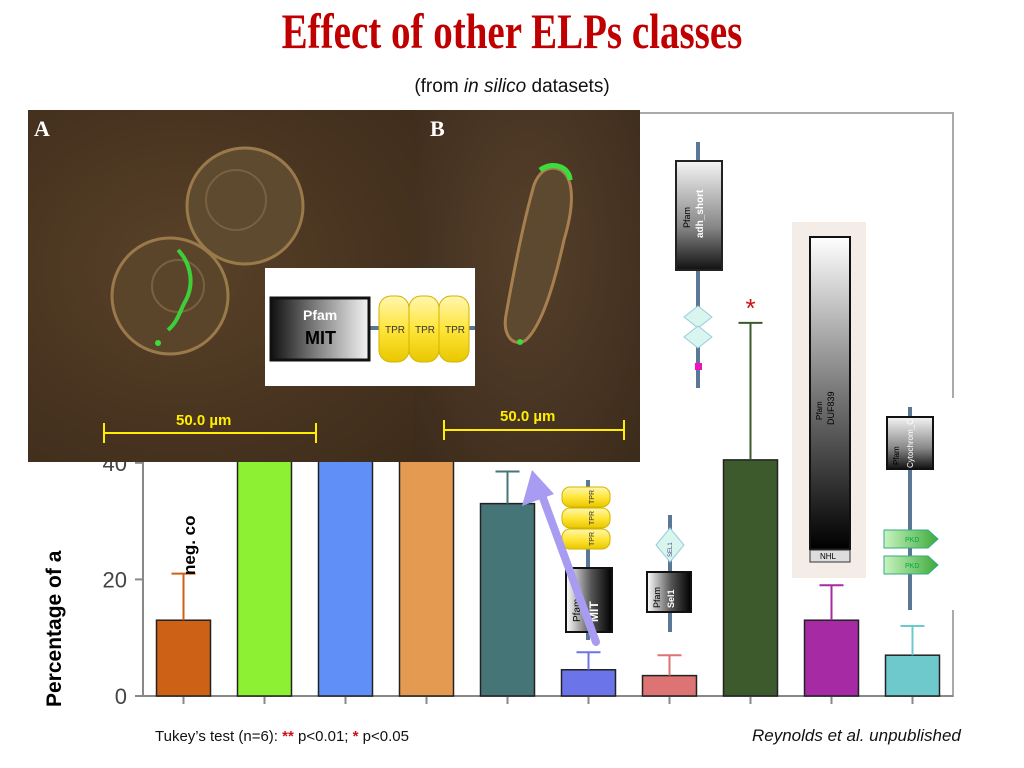 The height and width of the screenshot is (768, 1024). I want to click on cyt-label-top: Pfam, so click(896, 455).